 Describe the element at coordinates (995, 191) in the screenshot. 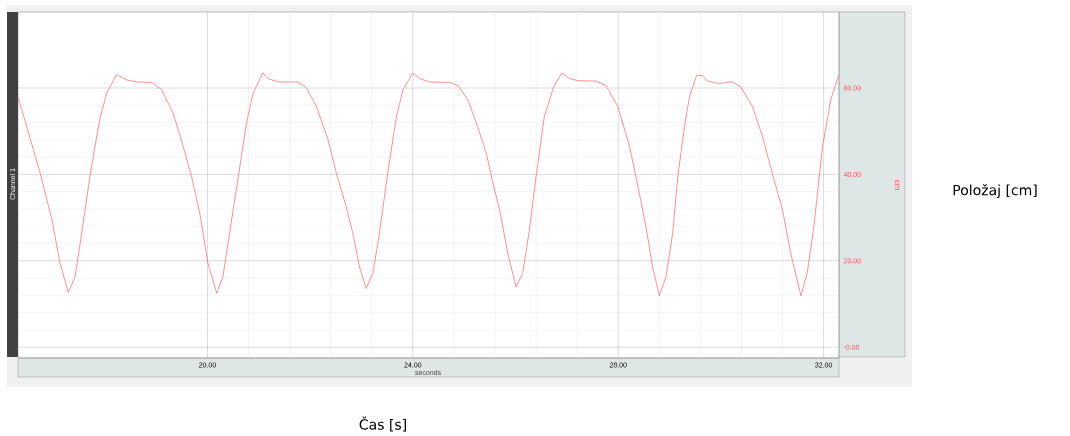

I see `text: Položaj [cm]` at that location.